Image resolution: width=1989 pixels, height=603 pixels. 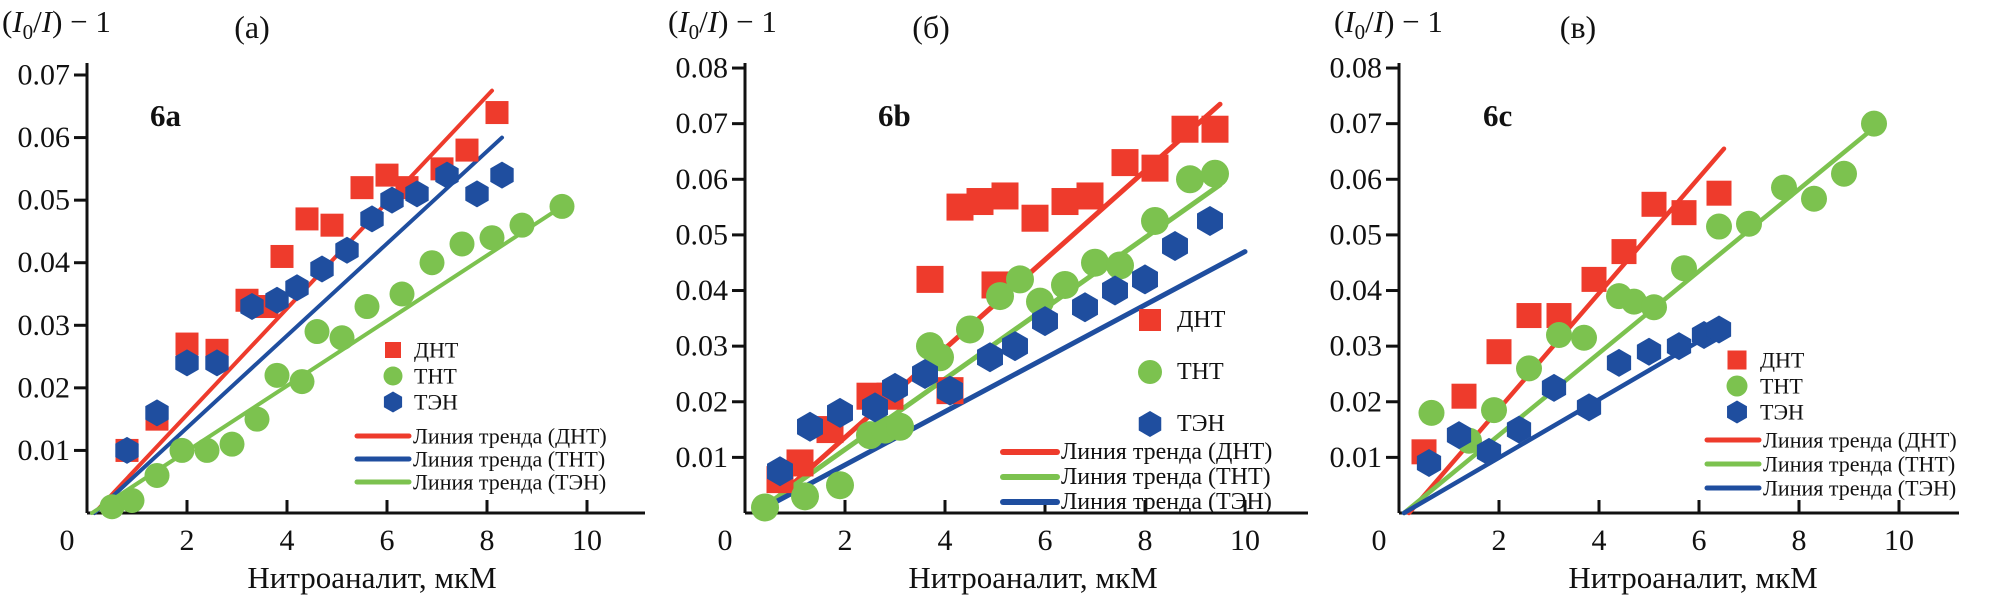 What do you see at coordinates (894, 115) in the screenshot?
I see `figure-inner-label: 6b` at bounding box center [894, 115].